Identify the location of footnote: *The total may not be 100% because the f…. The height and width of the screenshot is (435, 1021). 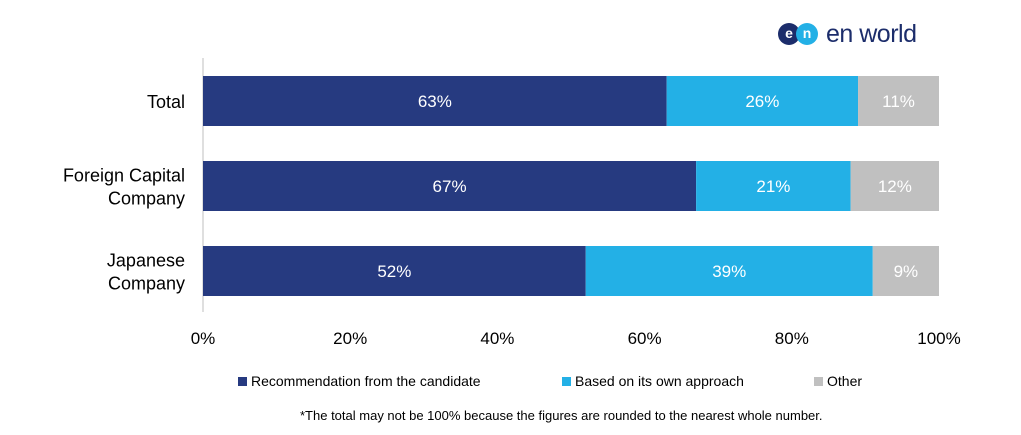
(561, 415).